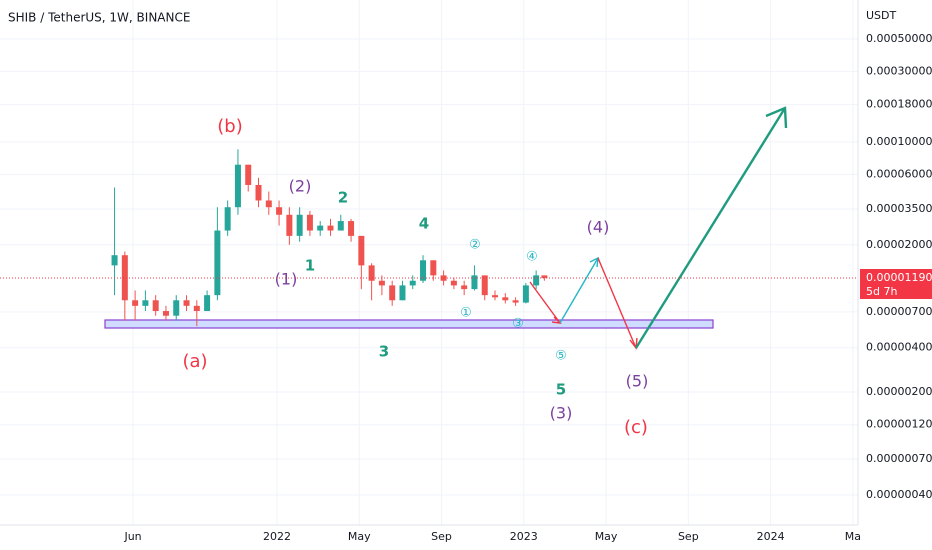 Image resolution: width=932 pixels, height=550 pixels. What do you see at coordinates (132, 536) in the screenshot?
I see `x-tick-label: Jun` at bounding box center [132, 536].